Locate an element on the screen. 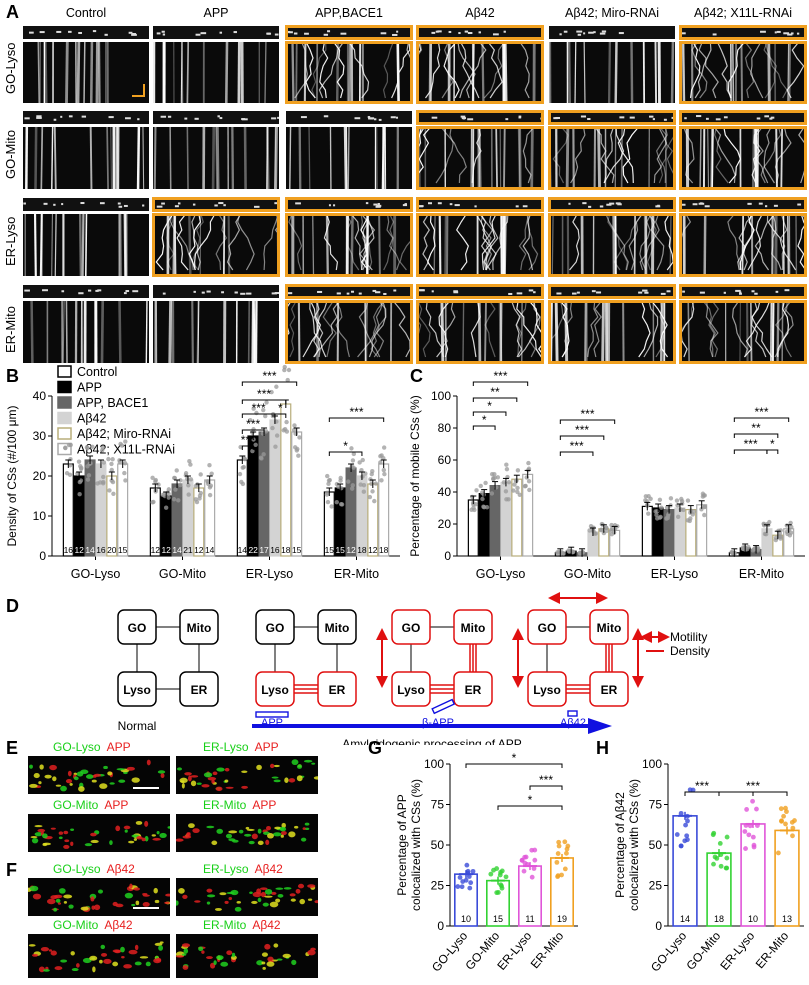  processing-label: Amyloidogenic processing of APP is located at coordinates (431, 741).